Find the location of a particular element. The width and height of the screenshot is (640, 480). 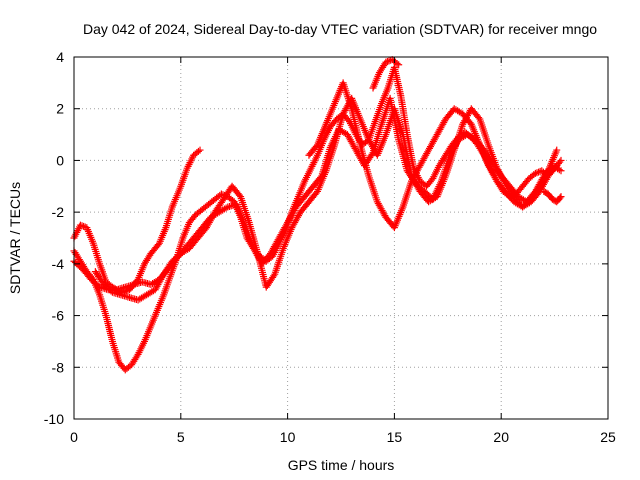

y-axis-label: SDTVAR / TECUs is located at coordinates (15, 238).